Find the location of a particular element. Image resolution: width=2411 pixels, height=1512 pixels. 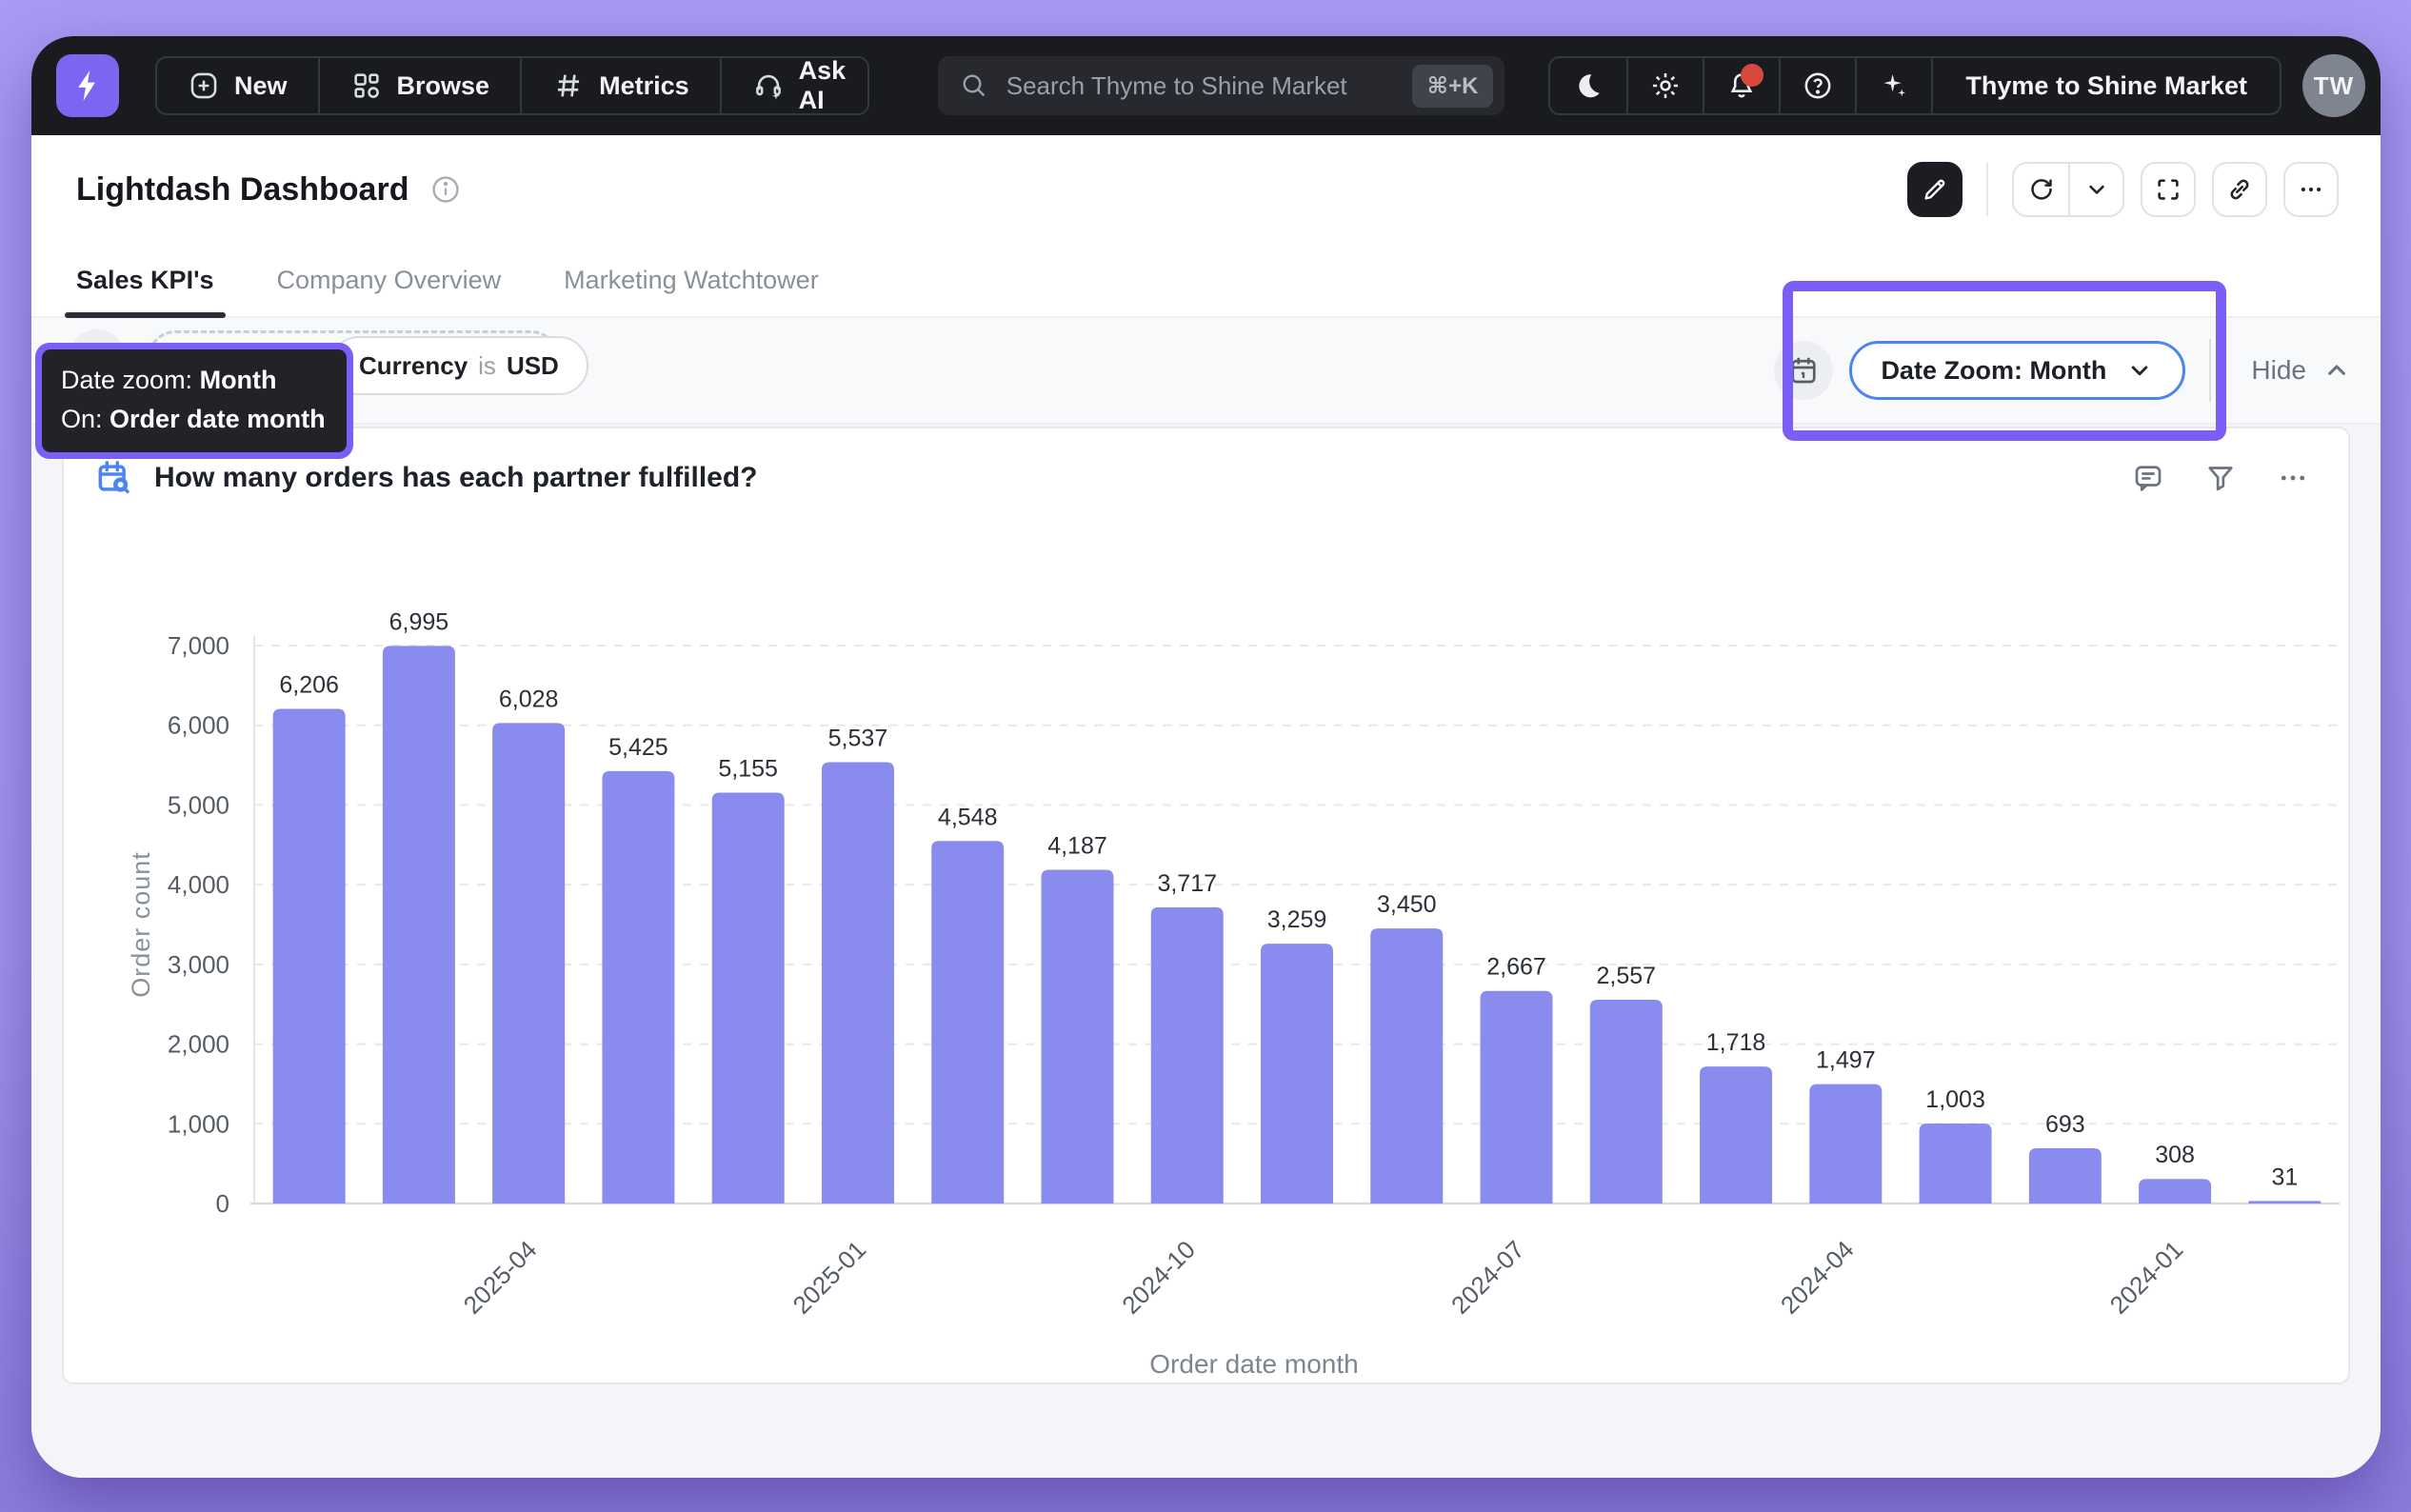

svg-text: 0 is located at coordinates (223, 1203).